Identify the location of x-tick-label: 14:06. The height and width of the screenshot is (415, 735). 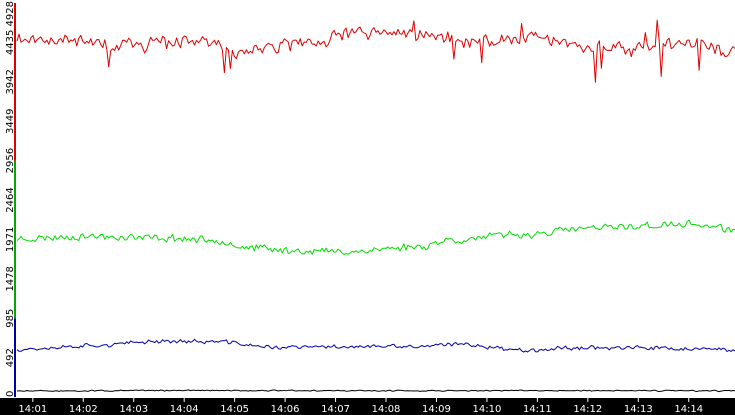
(285, 409).